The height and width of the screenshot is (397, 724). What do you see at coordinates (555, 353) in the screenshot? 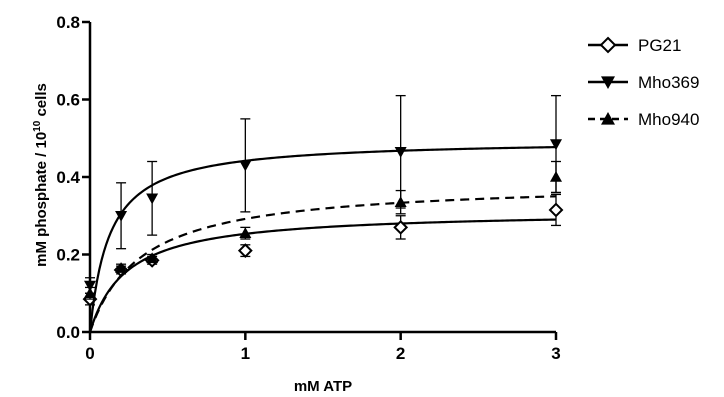
I see `x-tick-label: 3` at bounding box center [555, 353].